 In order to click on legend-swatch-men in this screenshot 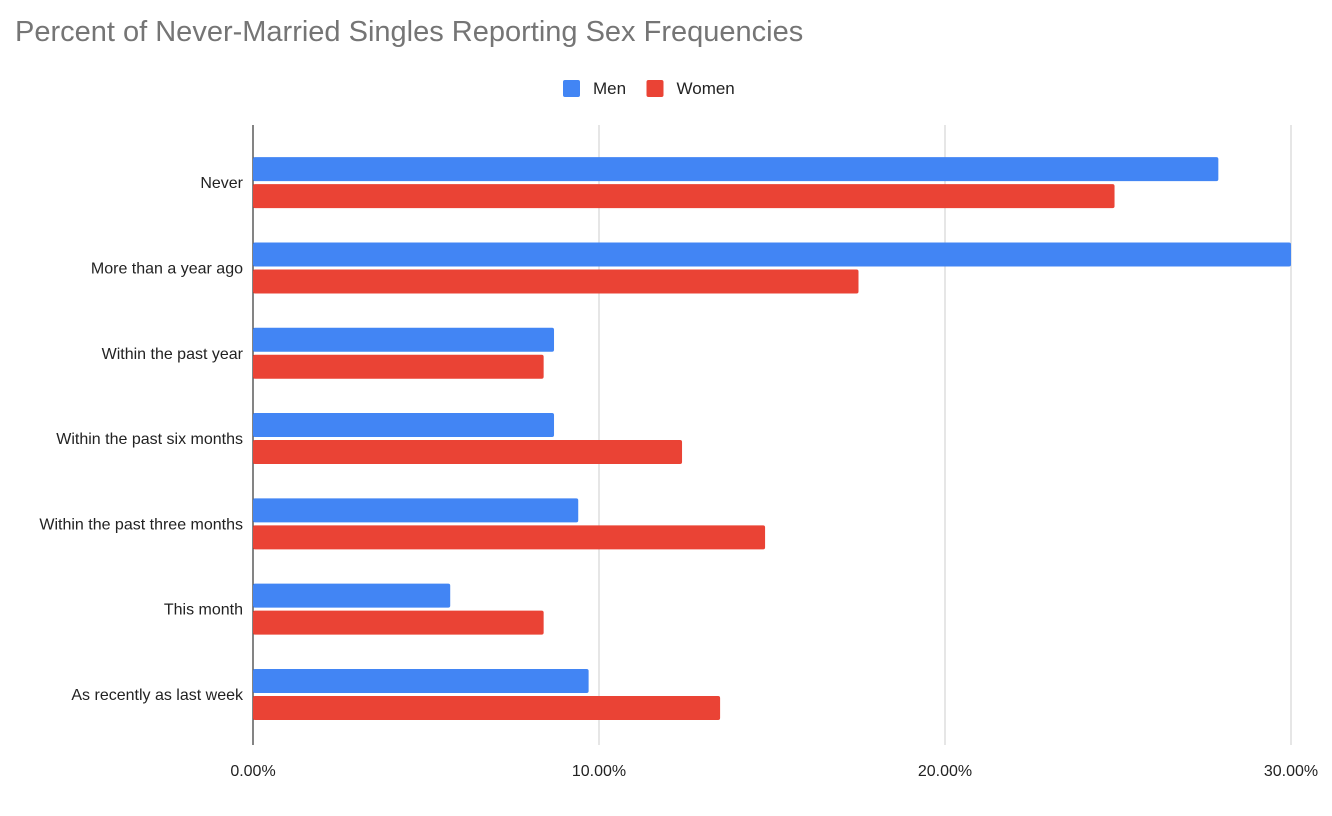, I will do `click(571, 88)`.